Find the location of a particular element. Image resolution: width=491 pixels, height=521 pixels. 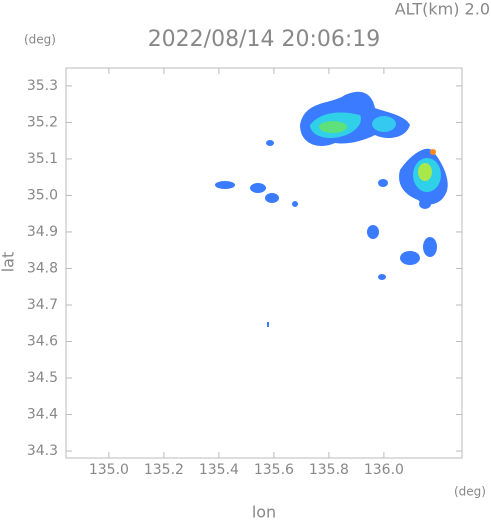

y-tick-label: 34.4 is located at coordinates (42, 415).